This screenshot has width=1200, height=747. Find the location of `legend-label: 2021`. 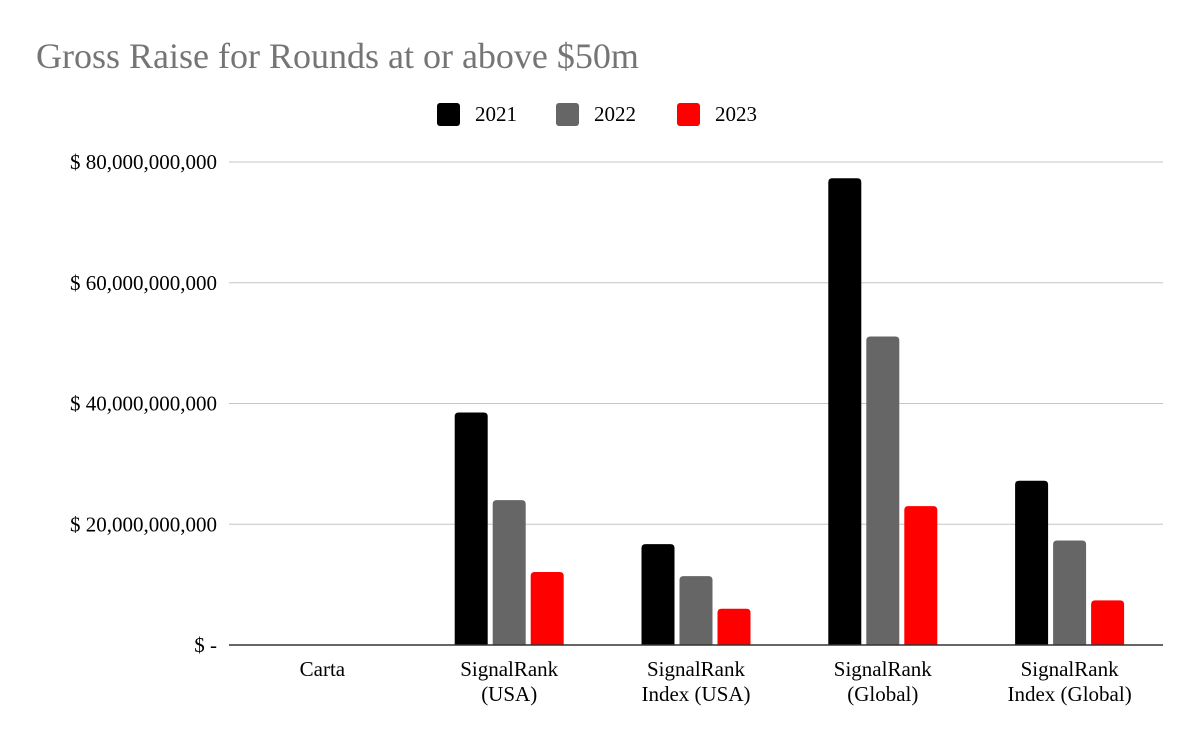

legend-label: 2021 is located at coordinates (496, 114).